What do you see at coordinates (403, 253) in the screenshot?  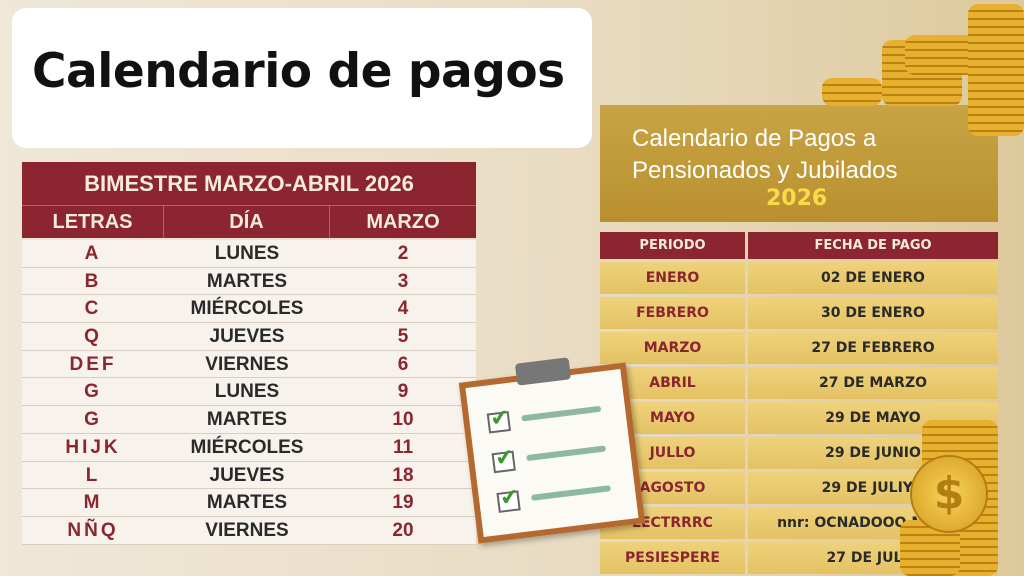 I see `date-cell: 2` at bounding box center [403, 253].